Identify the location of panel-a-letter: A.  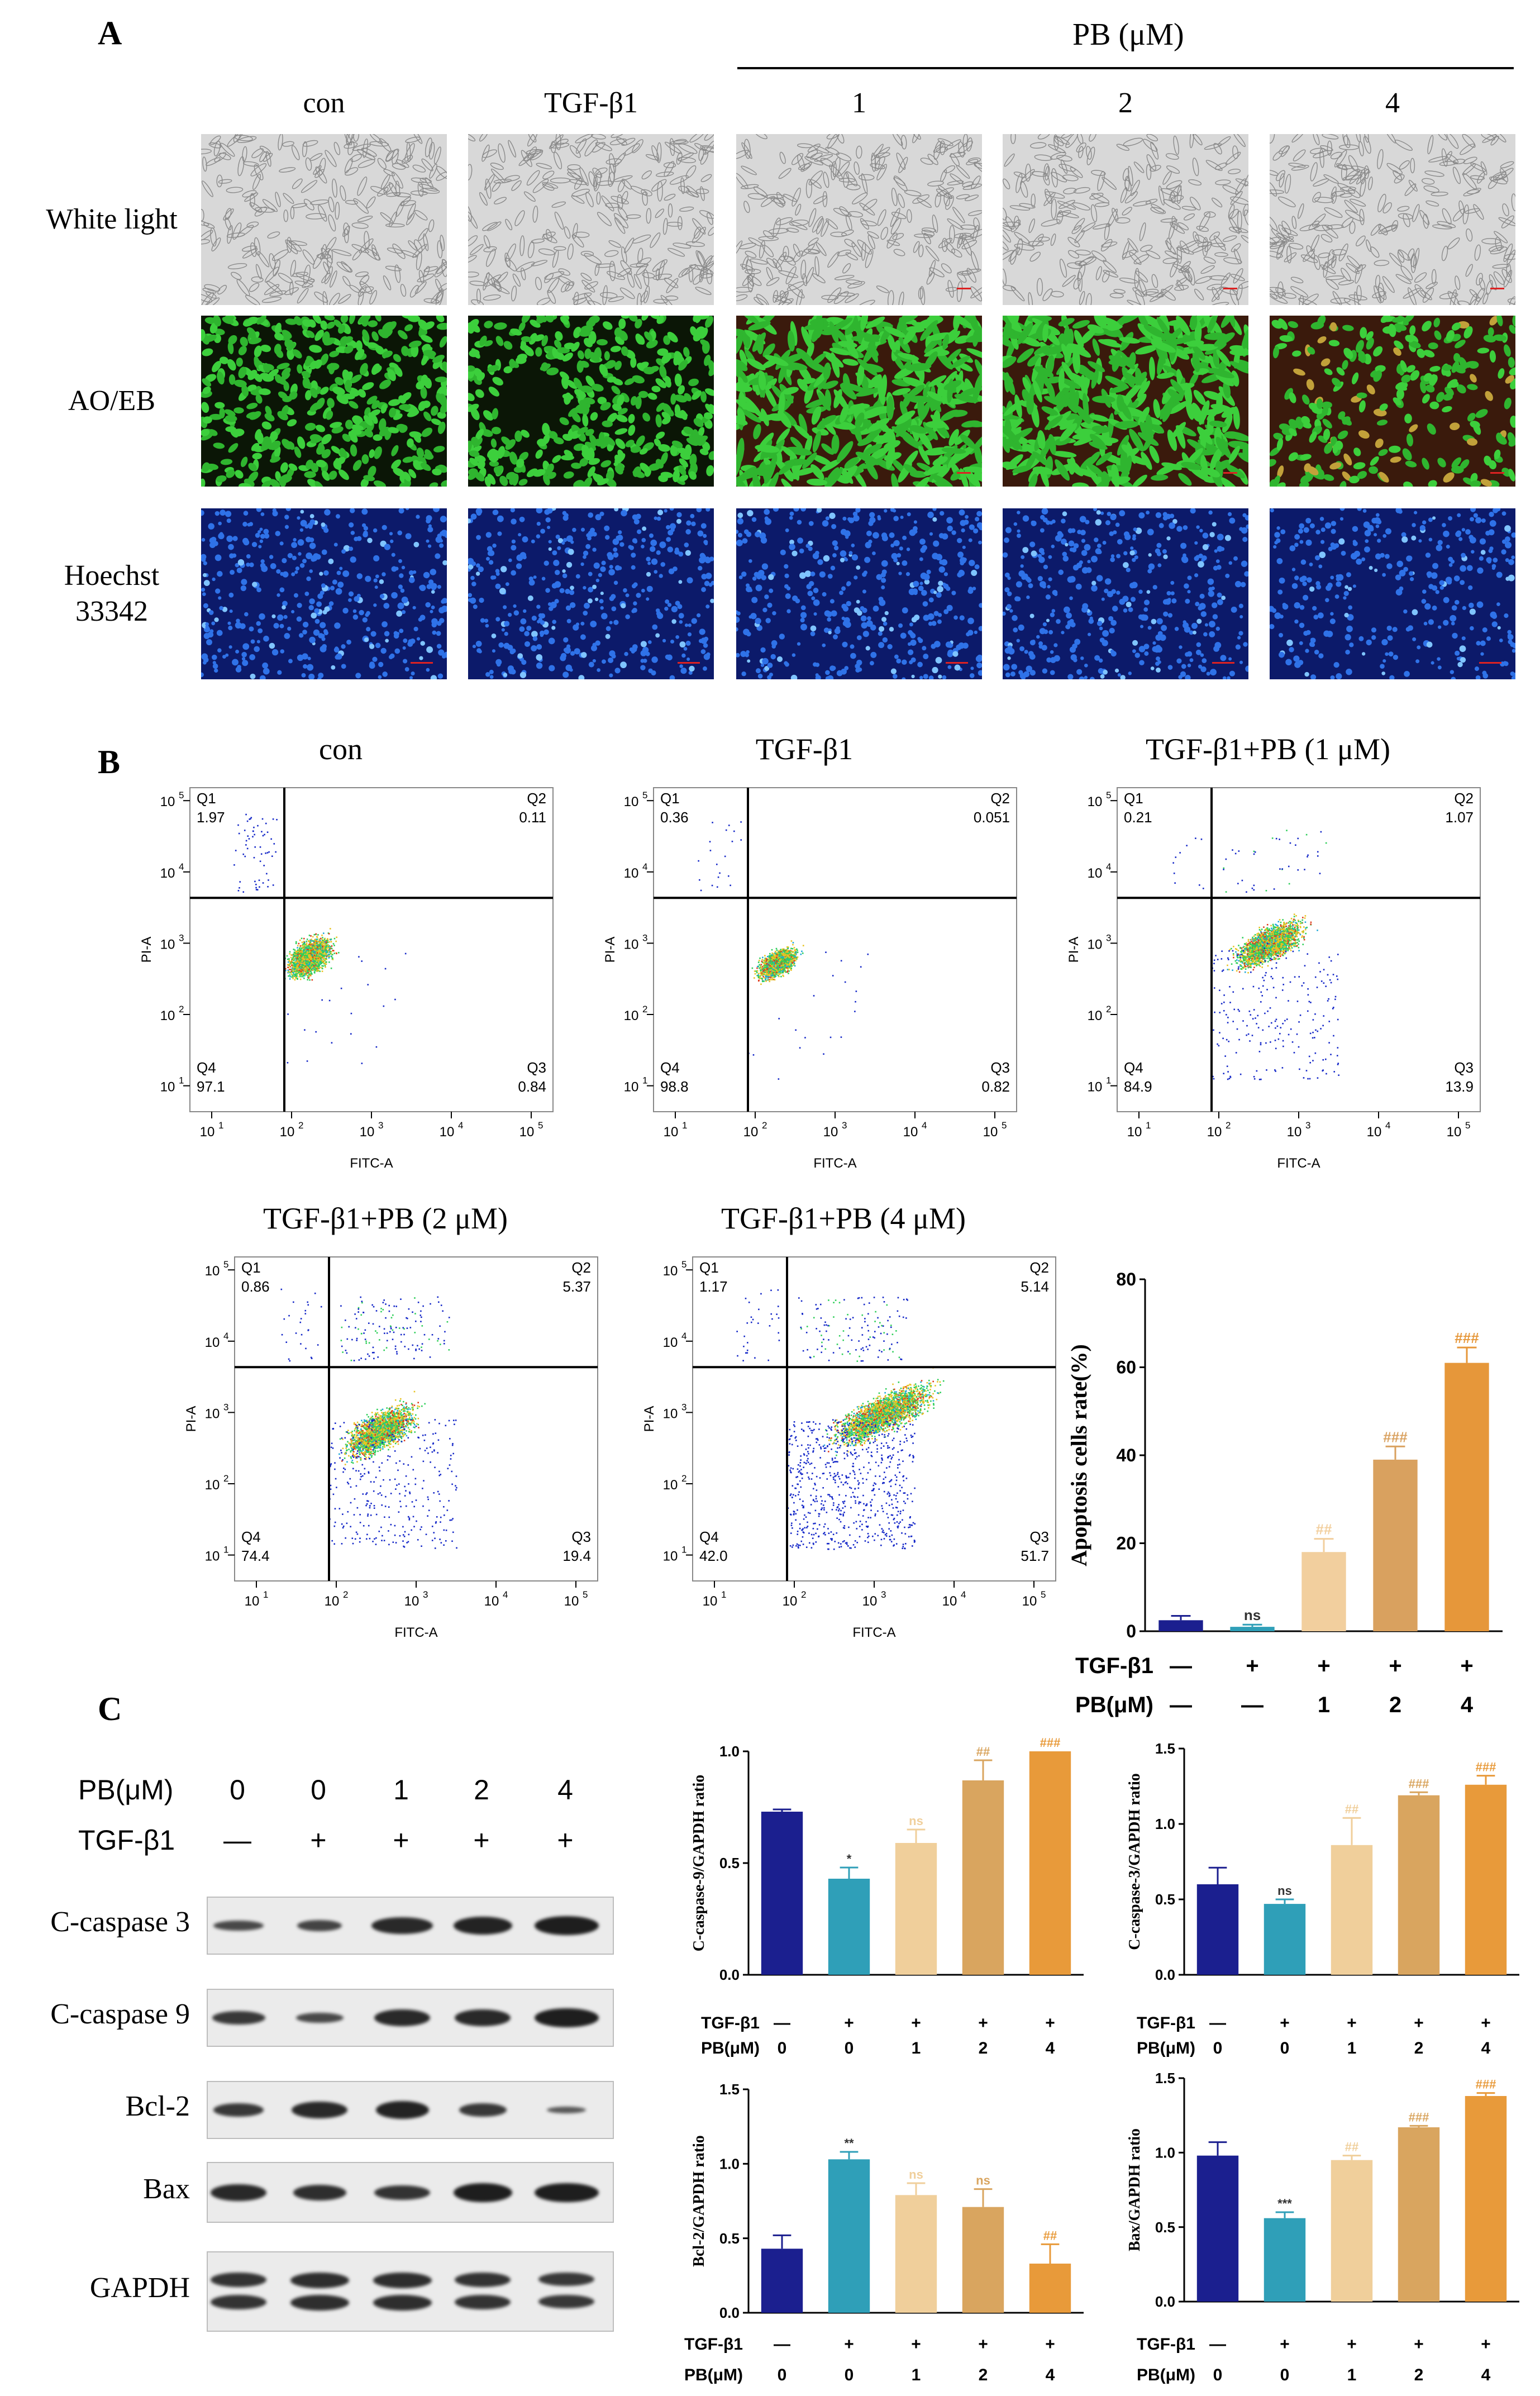
(110, 33).